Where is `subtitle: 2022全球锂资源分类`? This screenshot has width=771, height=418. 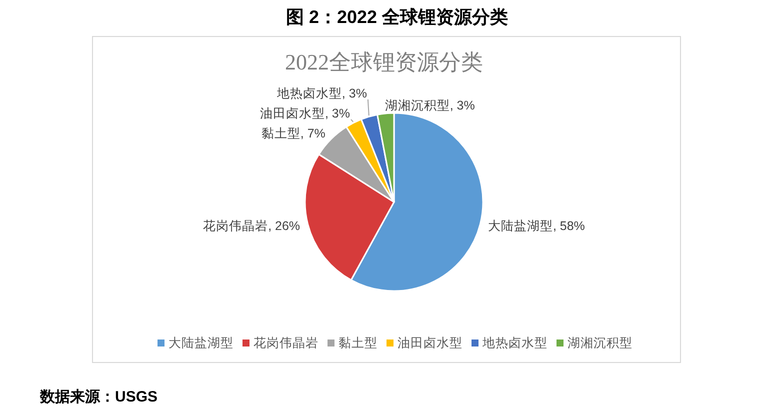
subtitle: 2022全球锂资源分类 is located at coordinates (384, 62).